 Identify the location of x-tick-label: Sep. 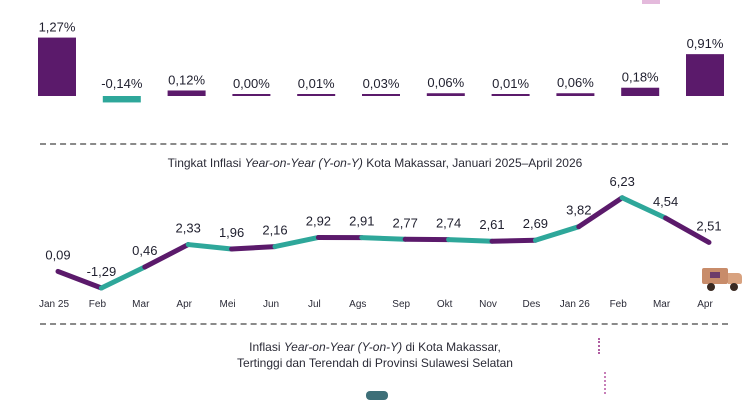
(401, 304).